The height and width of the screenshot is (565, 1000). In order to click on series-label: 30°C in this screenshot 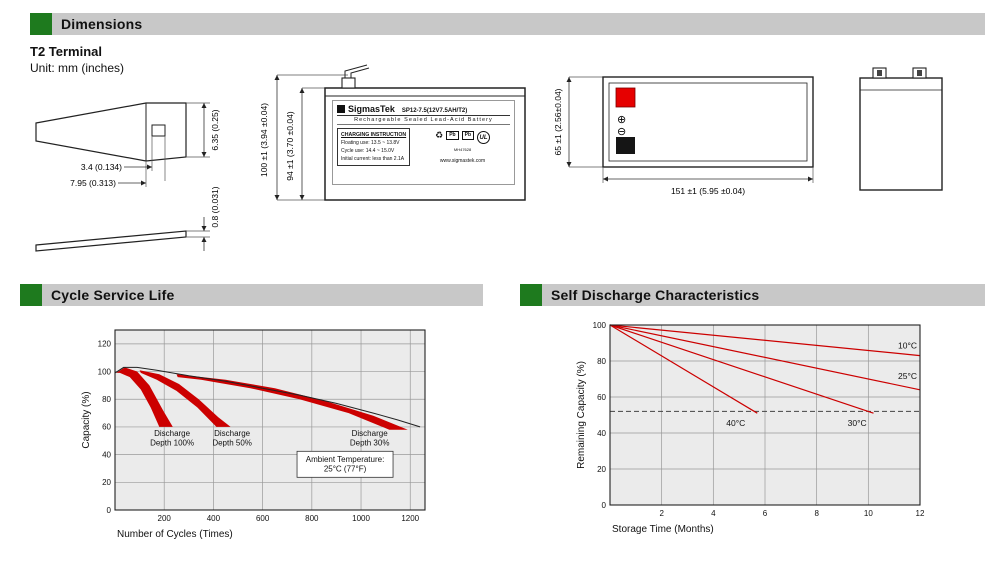, I will do `click(857, 423)`.